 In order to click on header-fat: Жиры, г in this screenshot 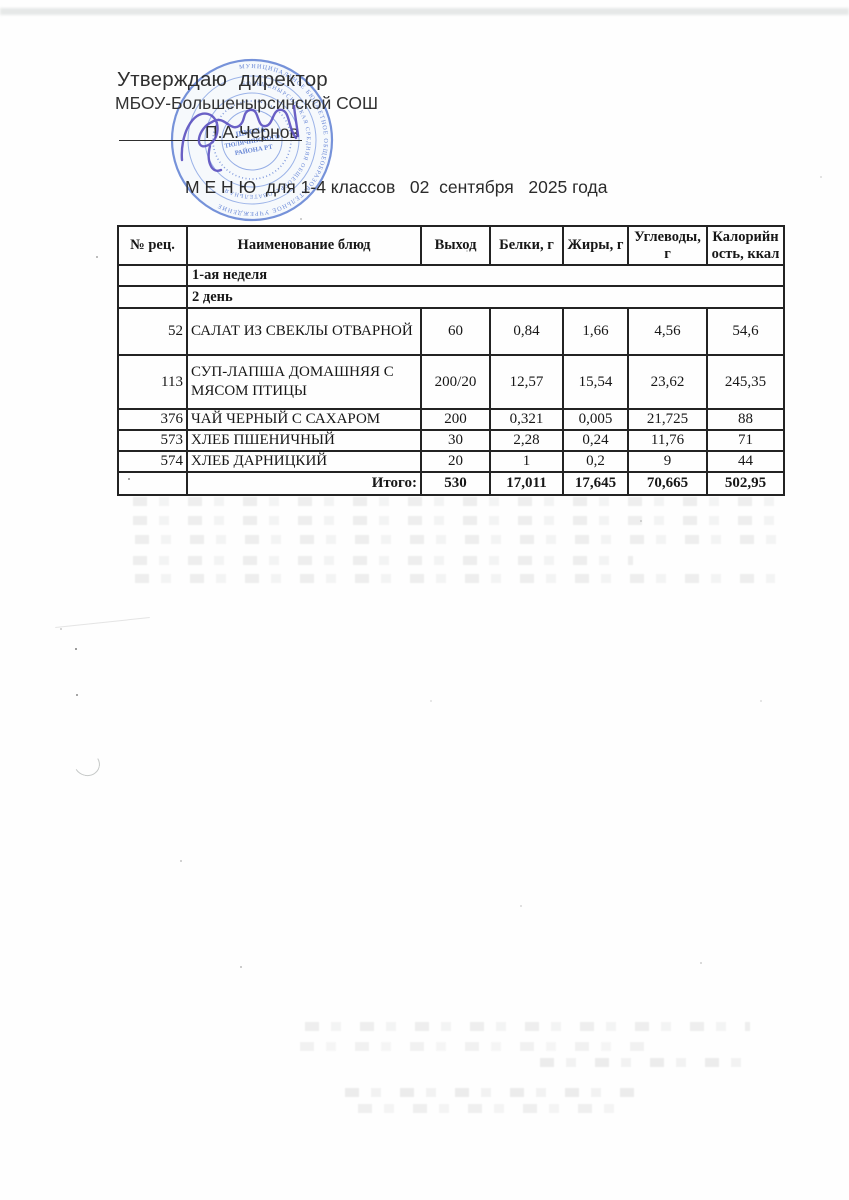, I will do `click(595, 245)`.